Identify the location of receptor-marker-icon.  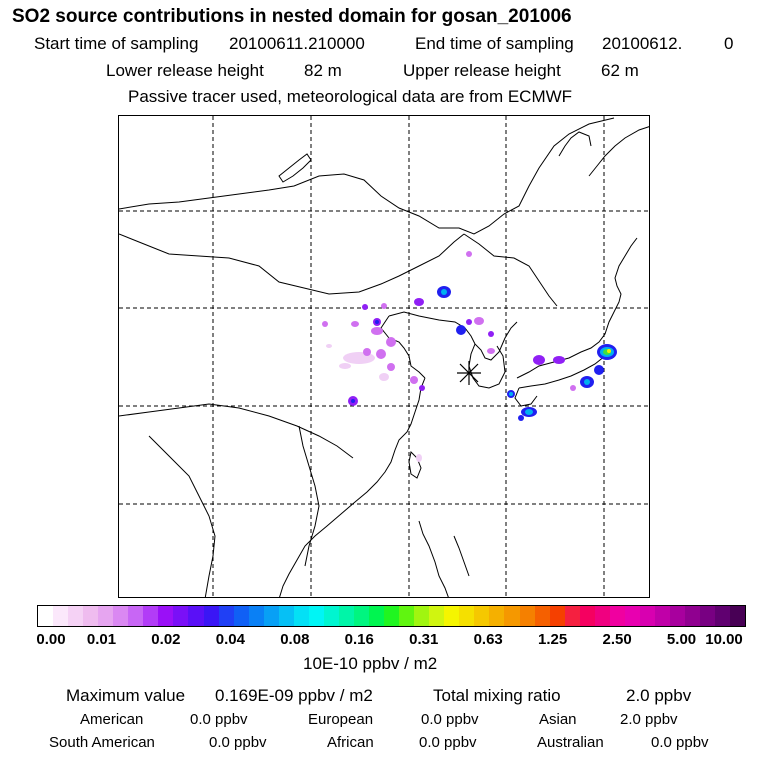
(469, 373).